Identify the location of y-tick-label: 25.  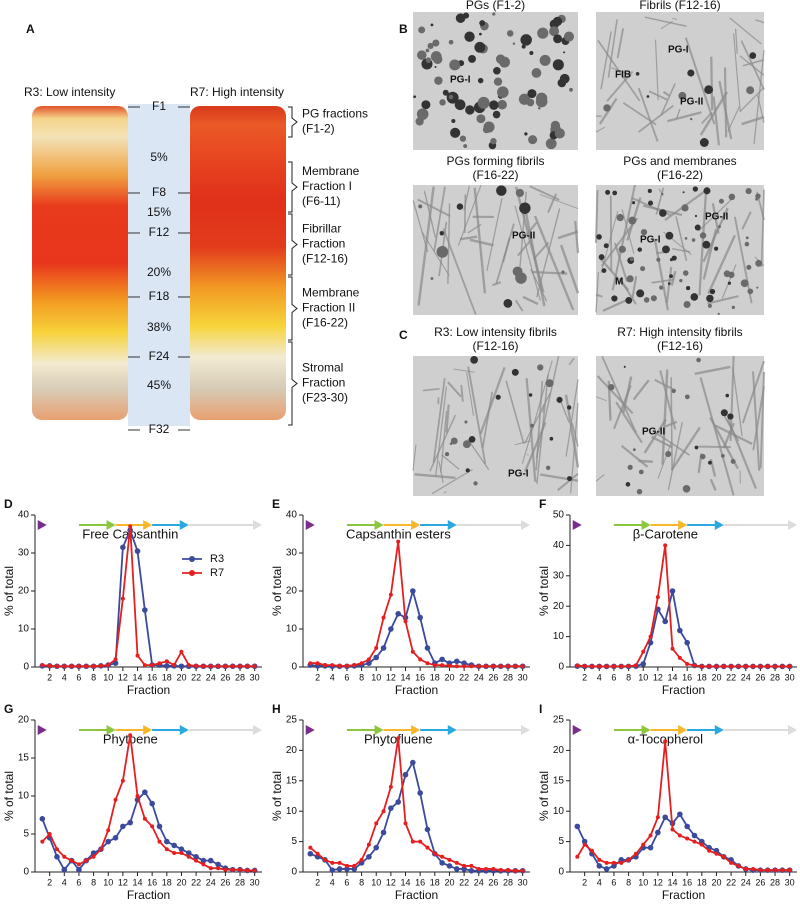
(292, 720).